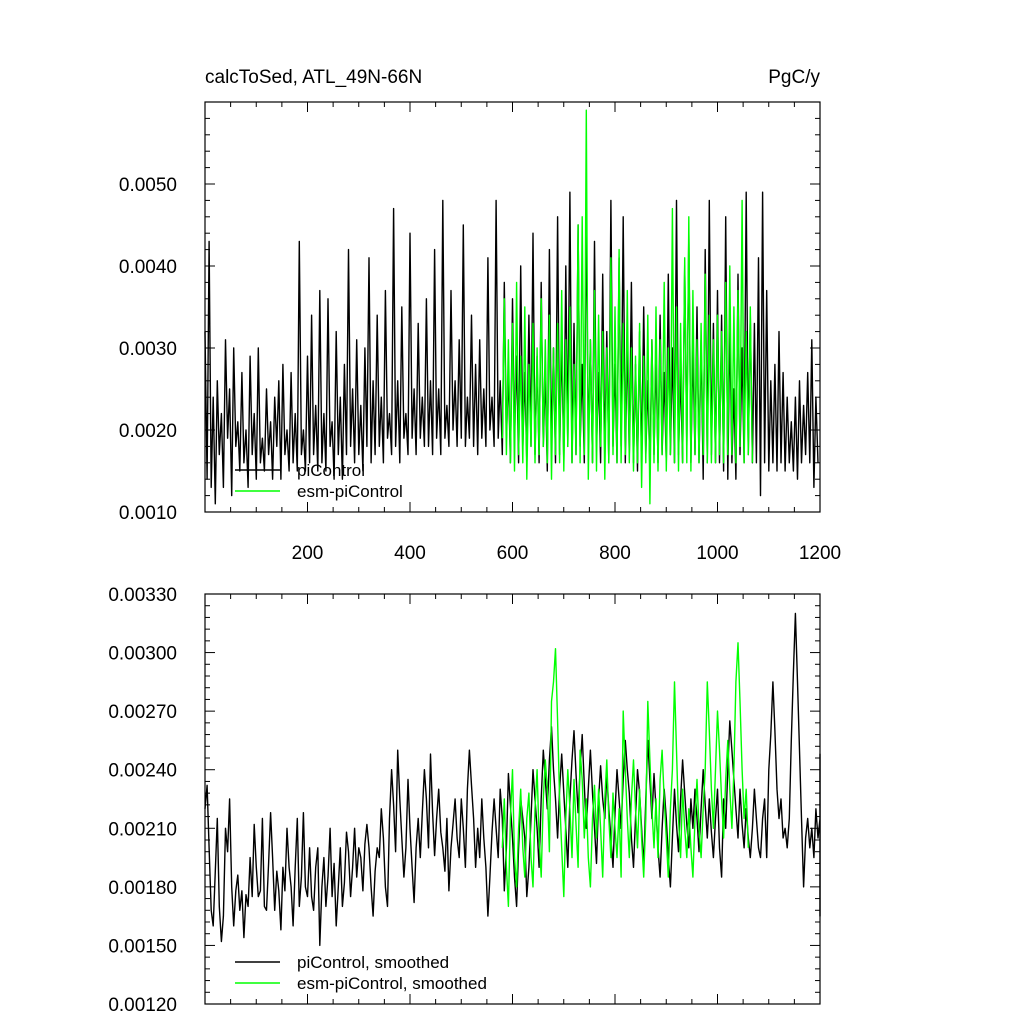  What do you see at coordinates (142, 946) in the screenshot?
I see `y-tick-label: 0.00150` at bounding box center [142, 946].